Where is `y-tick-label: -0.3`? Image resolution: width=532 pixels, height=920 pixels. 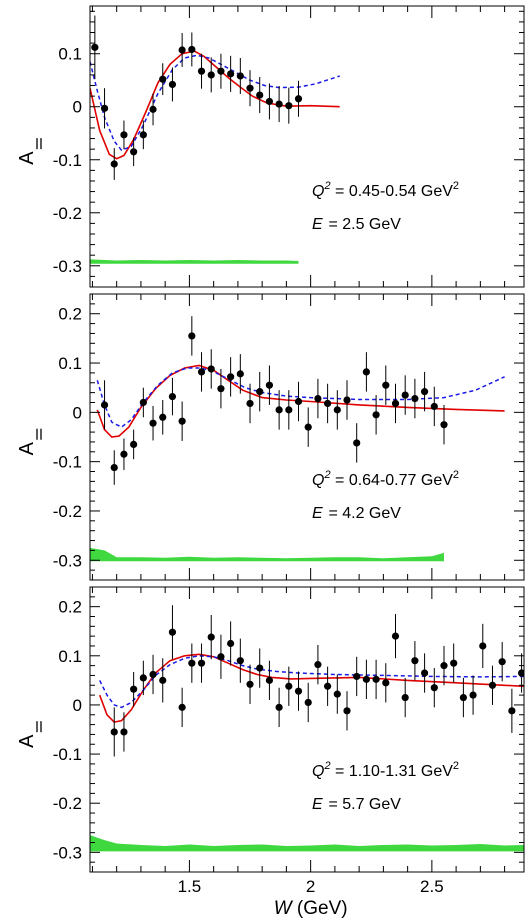
y-tick-label: -0.3 is located at coordinates (67, 852).